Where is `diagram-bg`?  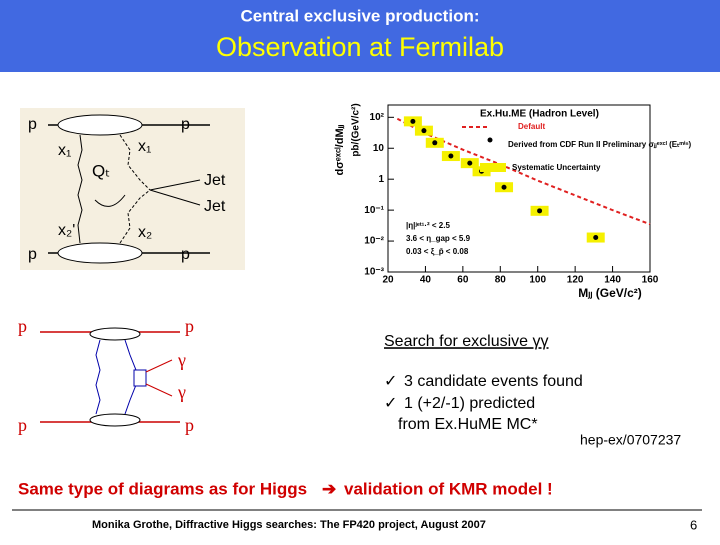
diagram-bg is located at coordinates (132, 189).